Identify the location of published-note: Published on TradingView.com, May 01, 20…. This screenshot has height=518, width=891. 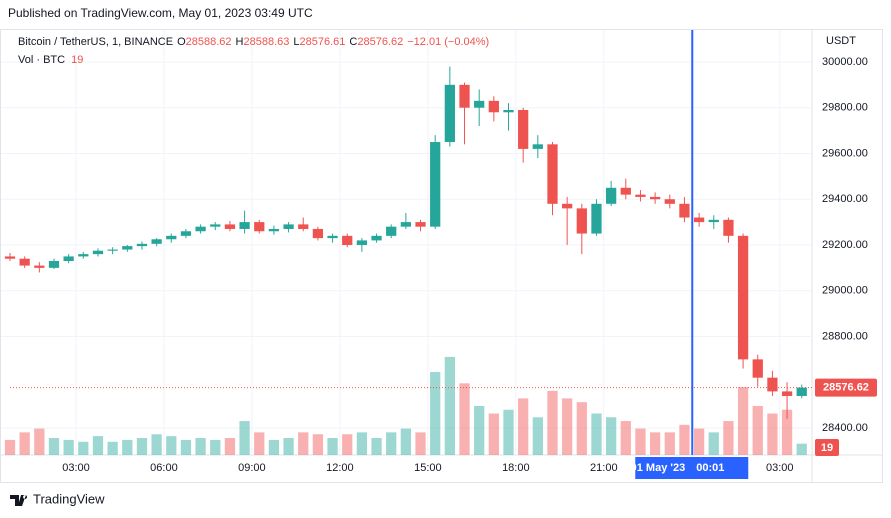
(160, 13).